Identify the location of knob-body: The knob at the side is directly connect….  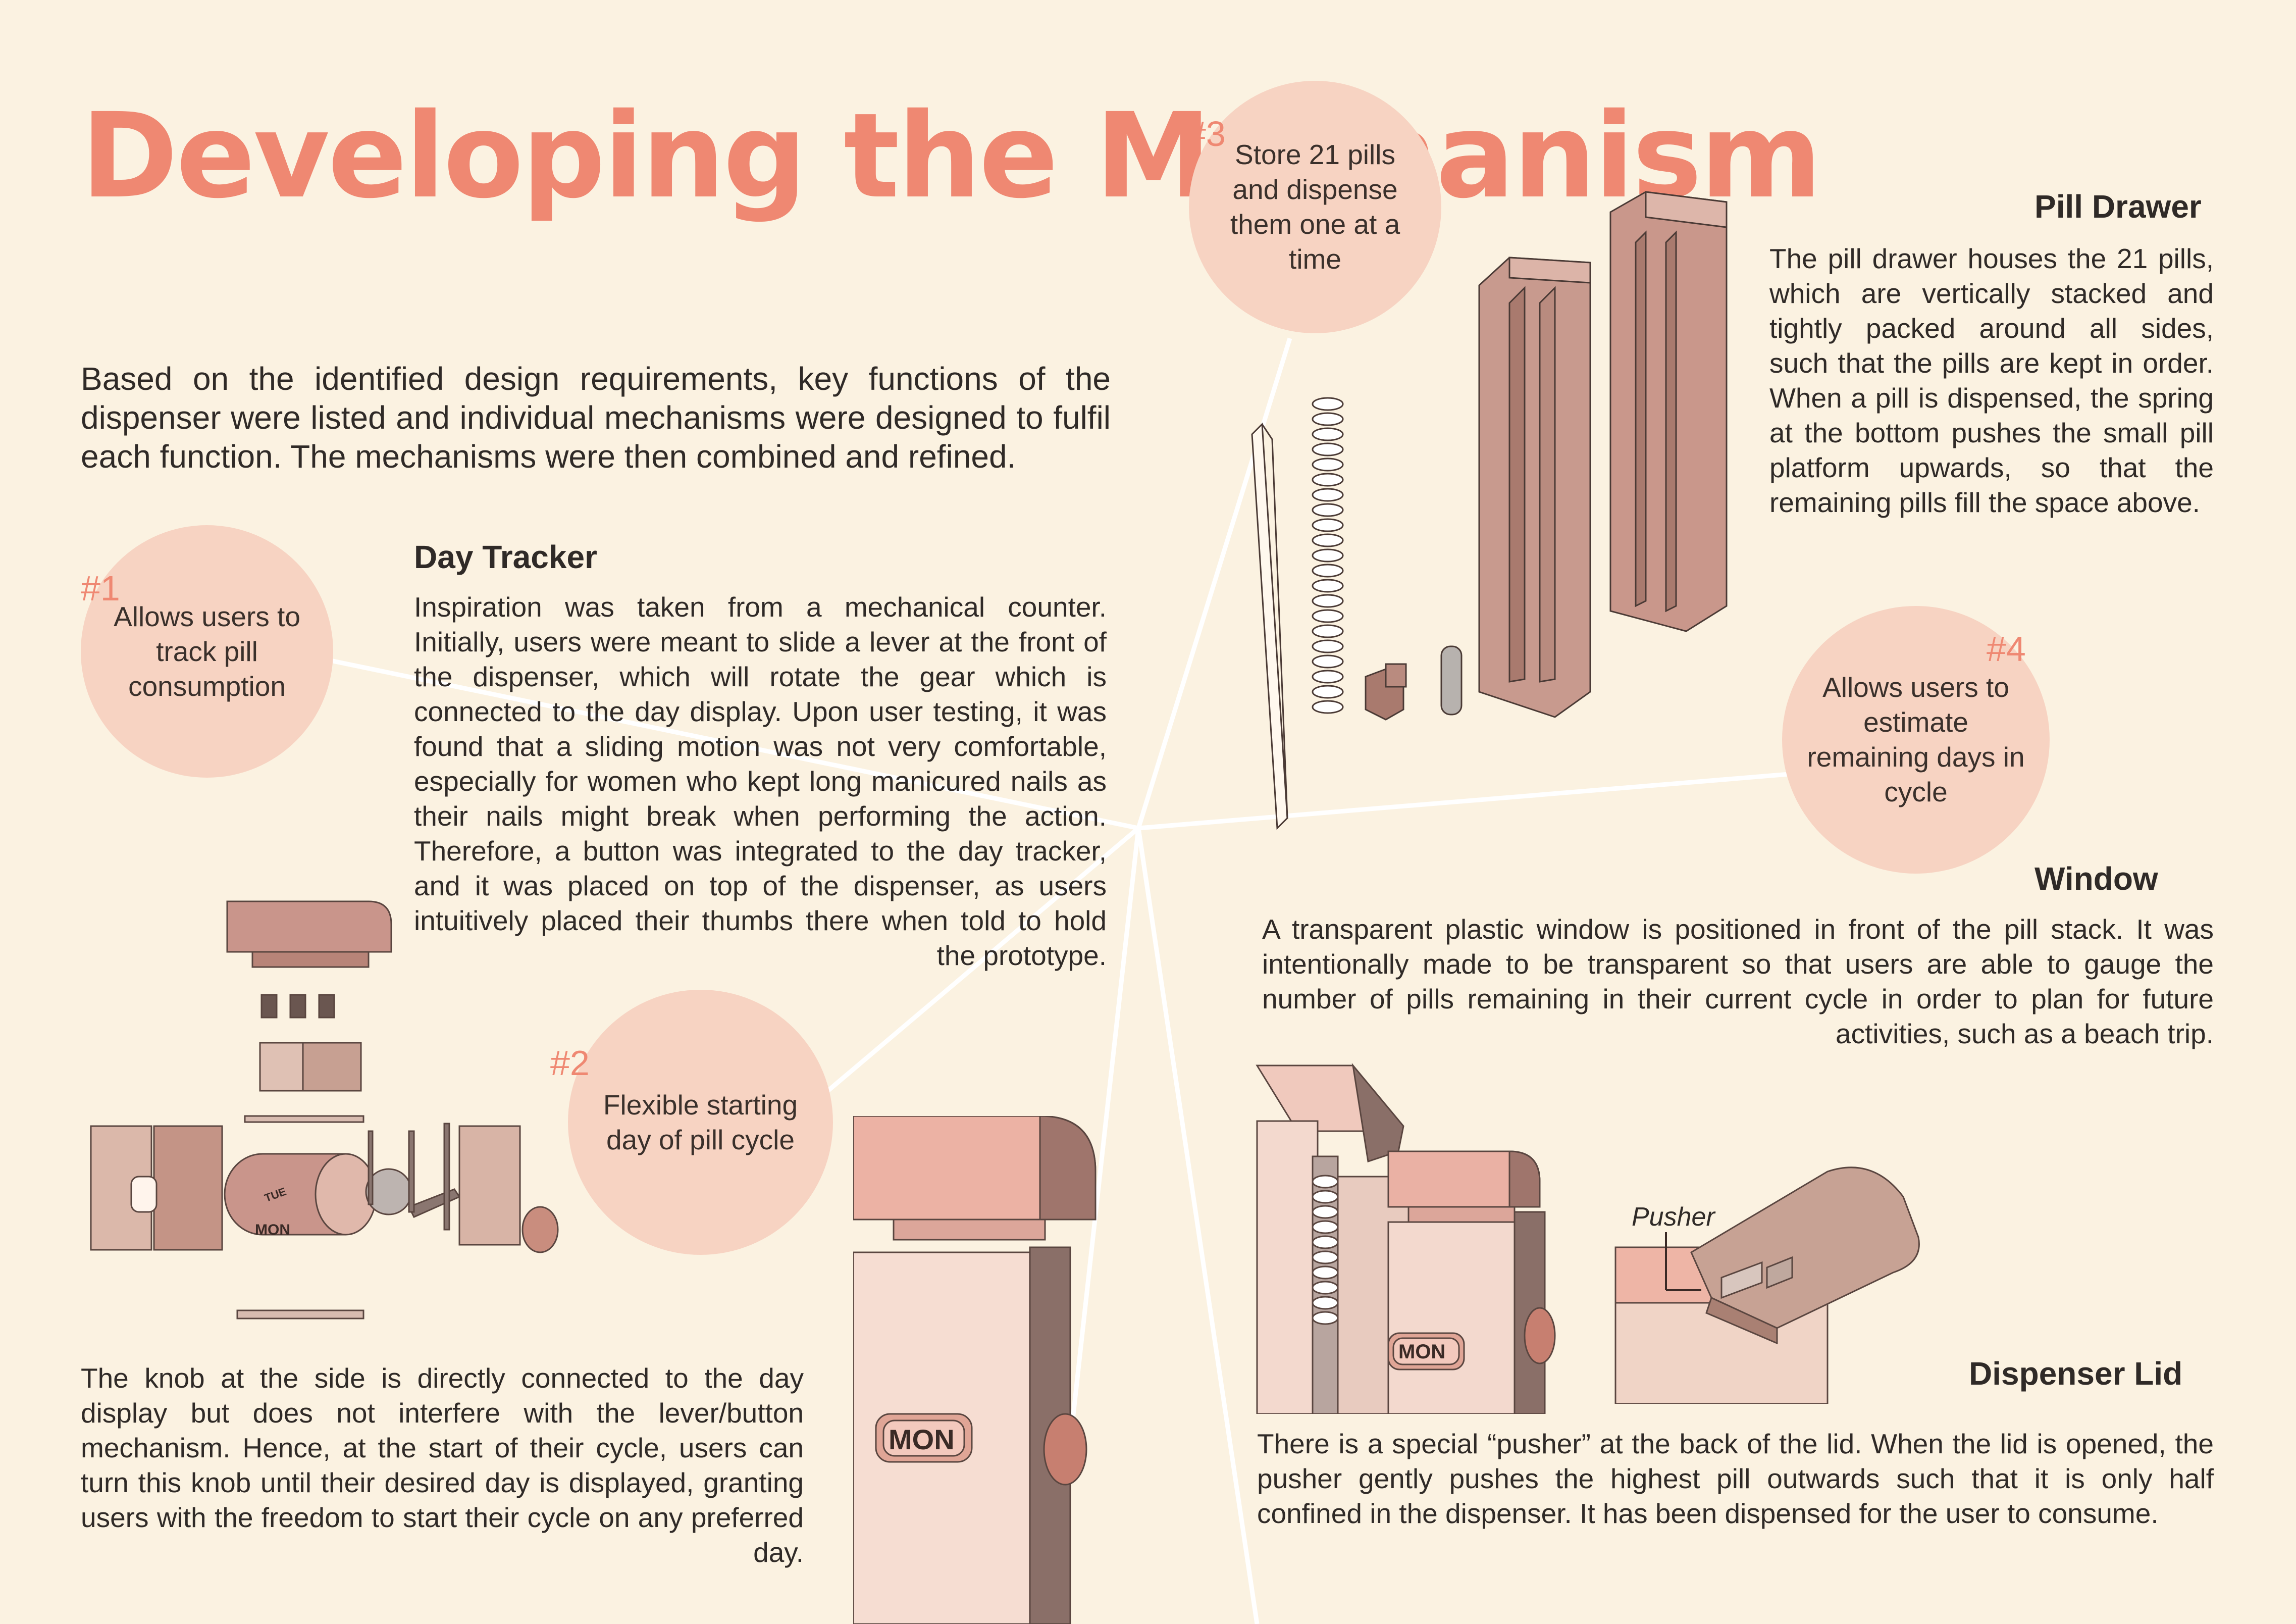
(443, 1465).